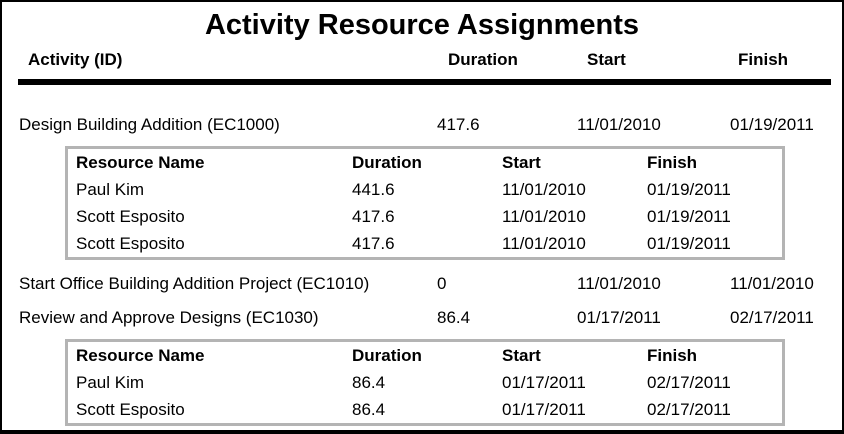 This screenshot has width=844, height=434. What do you see at coordinates (75, 59) in the screenshot?
I see `column-header-activity-id: Activity (ID)` at bounding box center [75, 59].